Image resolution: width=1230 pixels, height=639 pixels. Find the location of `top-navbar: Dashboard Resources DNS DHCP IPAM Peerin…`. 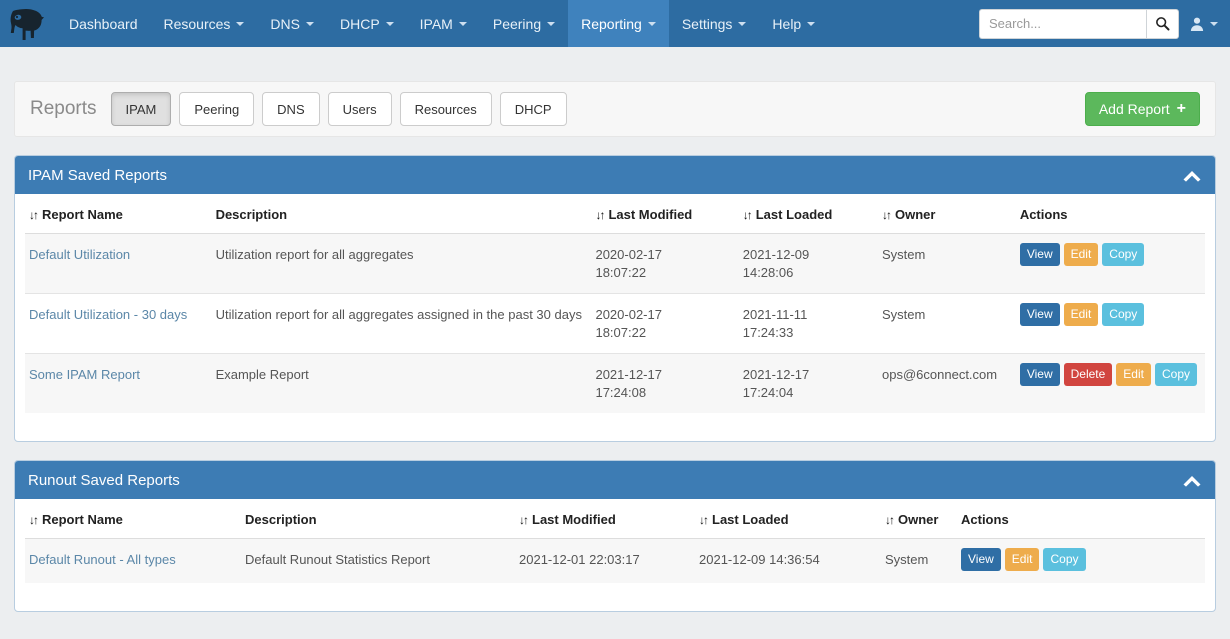

top-navbar: Dashboard Resources DNS DHCP IPAM Peerin… is located at coordinates (615, 23).